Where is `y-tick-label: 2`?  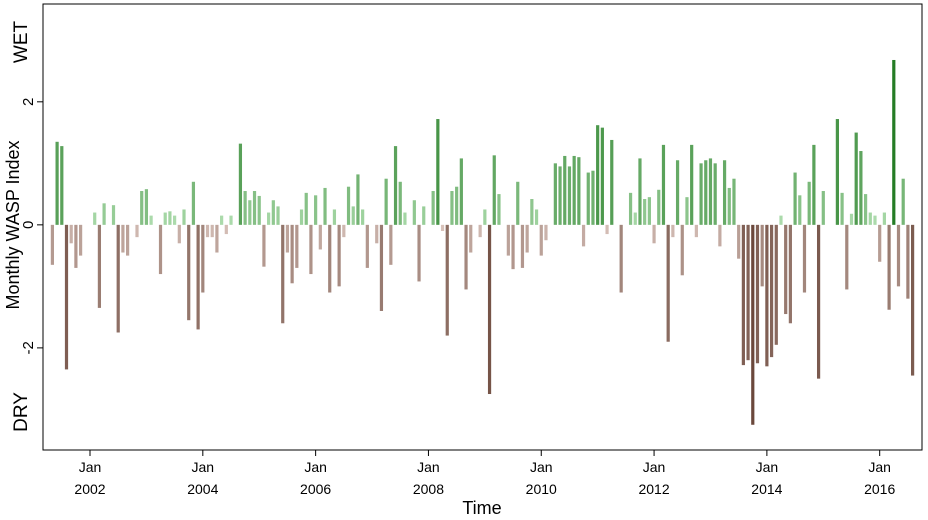
y-tick-label: 2 is located at coordinates (28, 102).